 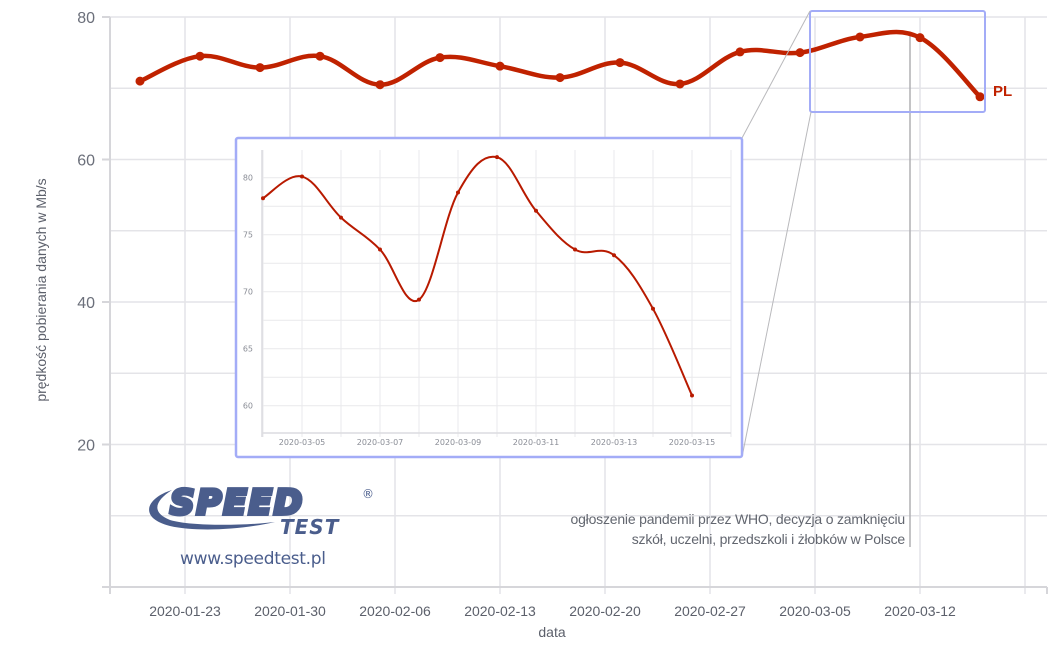 I want to click on logo-url: www.speedtest.pl, so click(x=253, y=559).